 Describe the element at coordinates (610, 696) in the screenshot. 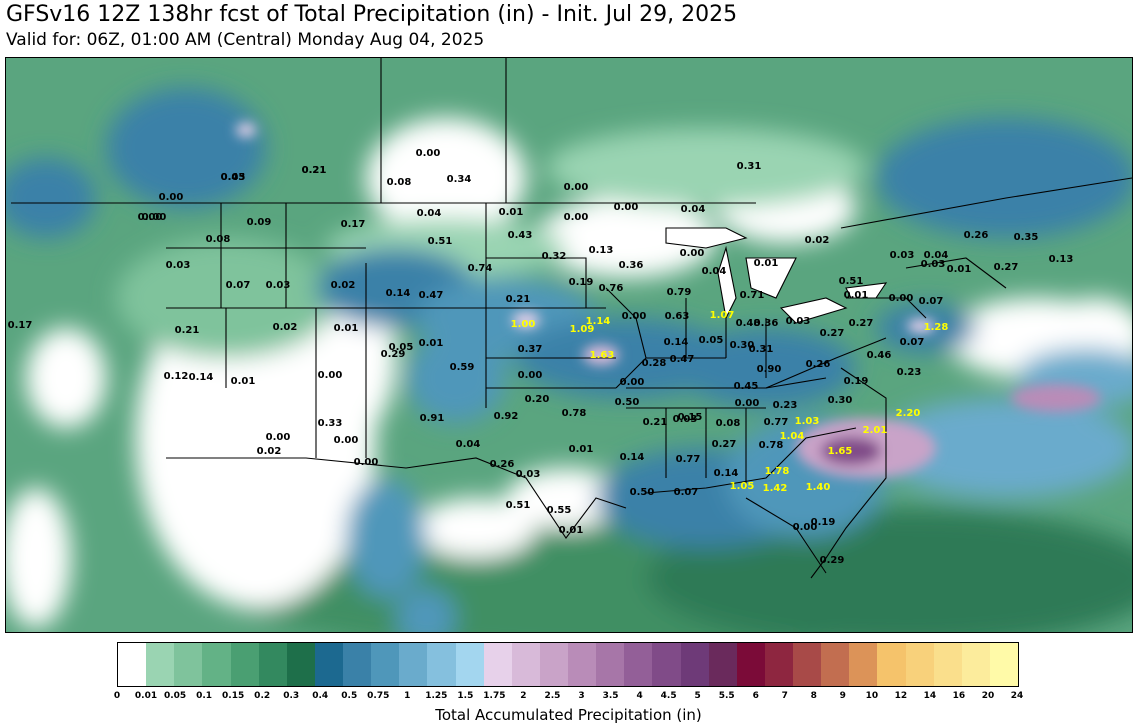

I see `colorbar-tick-label: 3.5` at that location.